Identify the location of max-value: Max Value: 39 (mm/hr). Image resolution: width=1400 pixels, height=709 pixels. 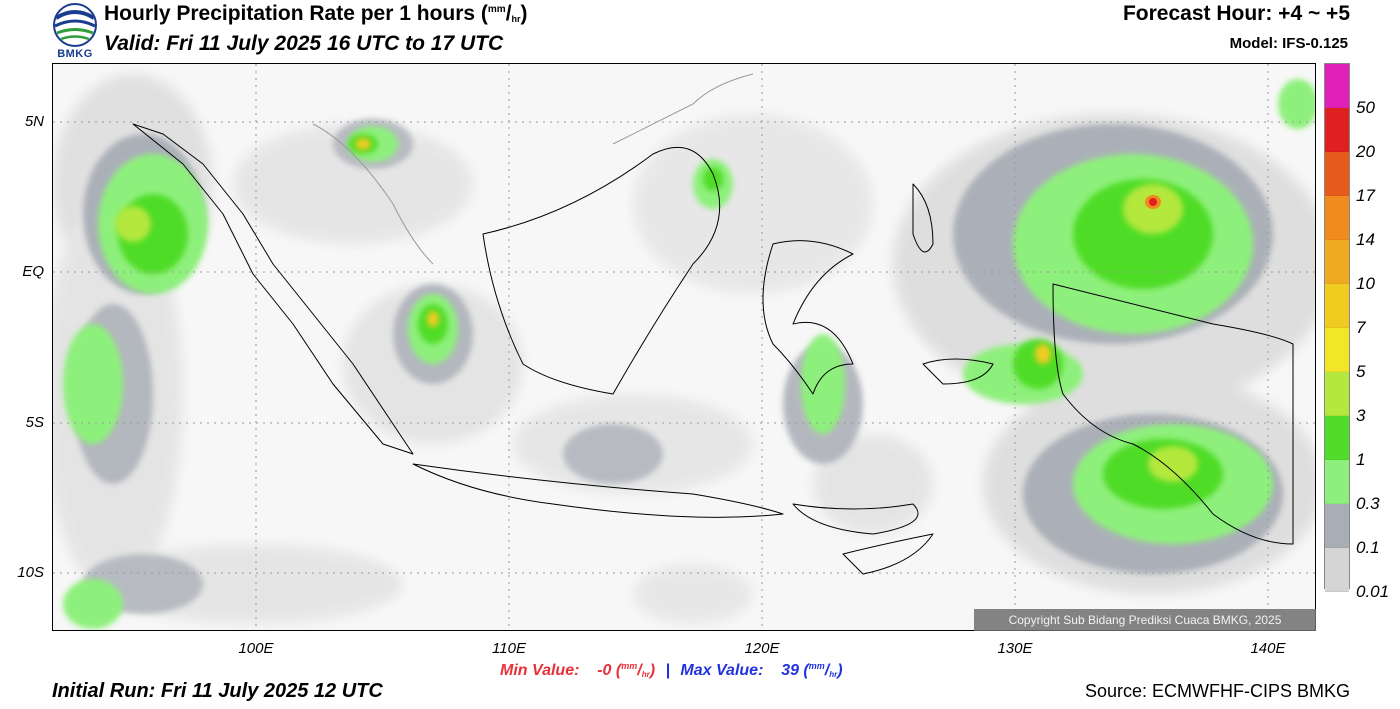
(761, 670).